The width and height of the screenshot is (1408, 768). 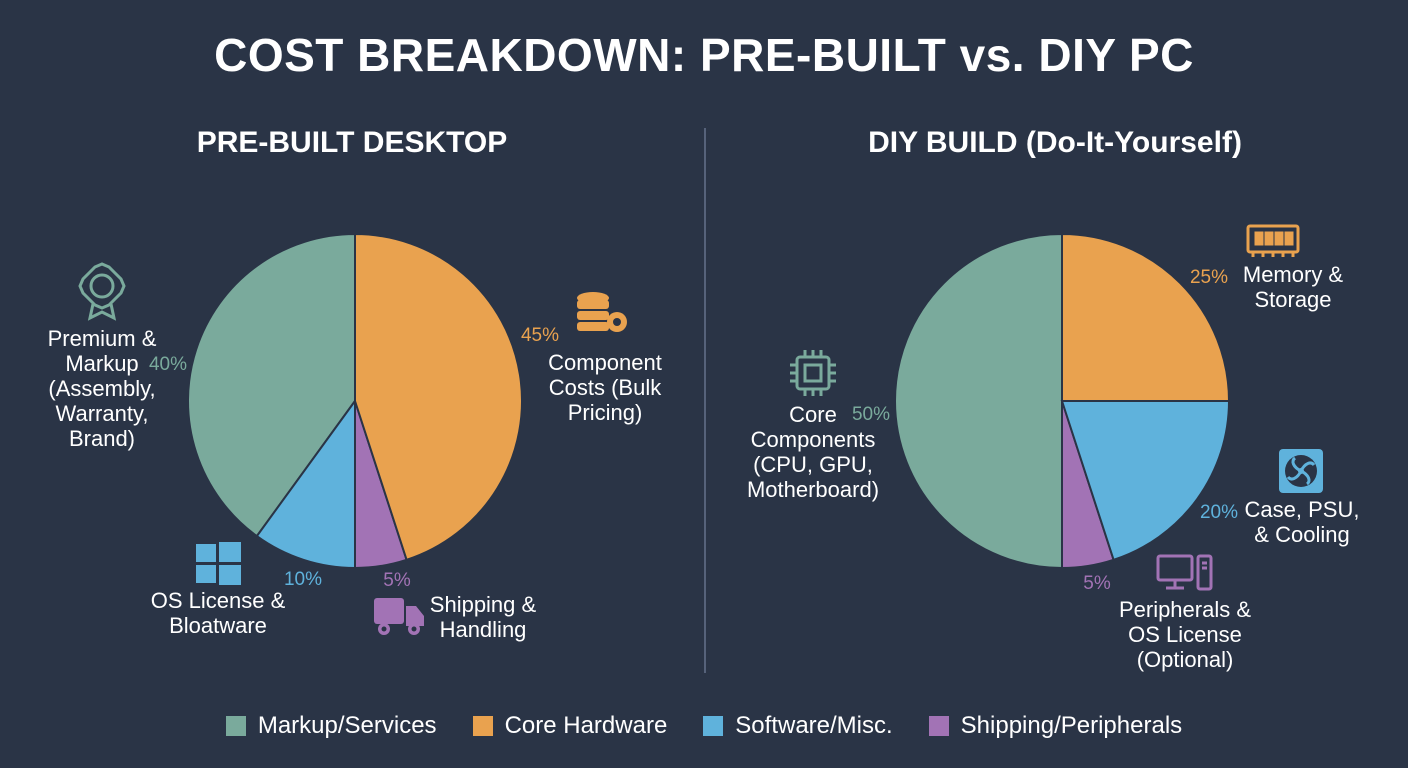 I want to click on legend-item-software: Software/Misc., so click(x=798, y=726).